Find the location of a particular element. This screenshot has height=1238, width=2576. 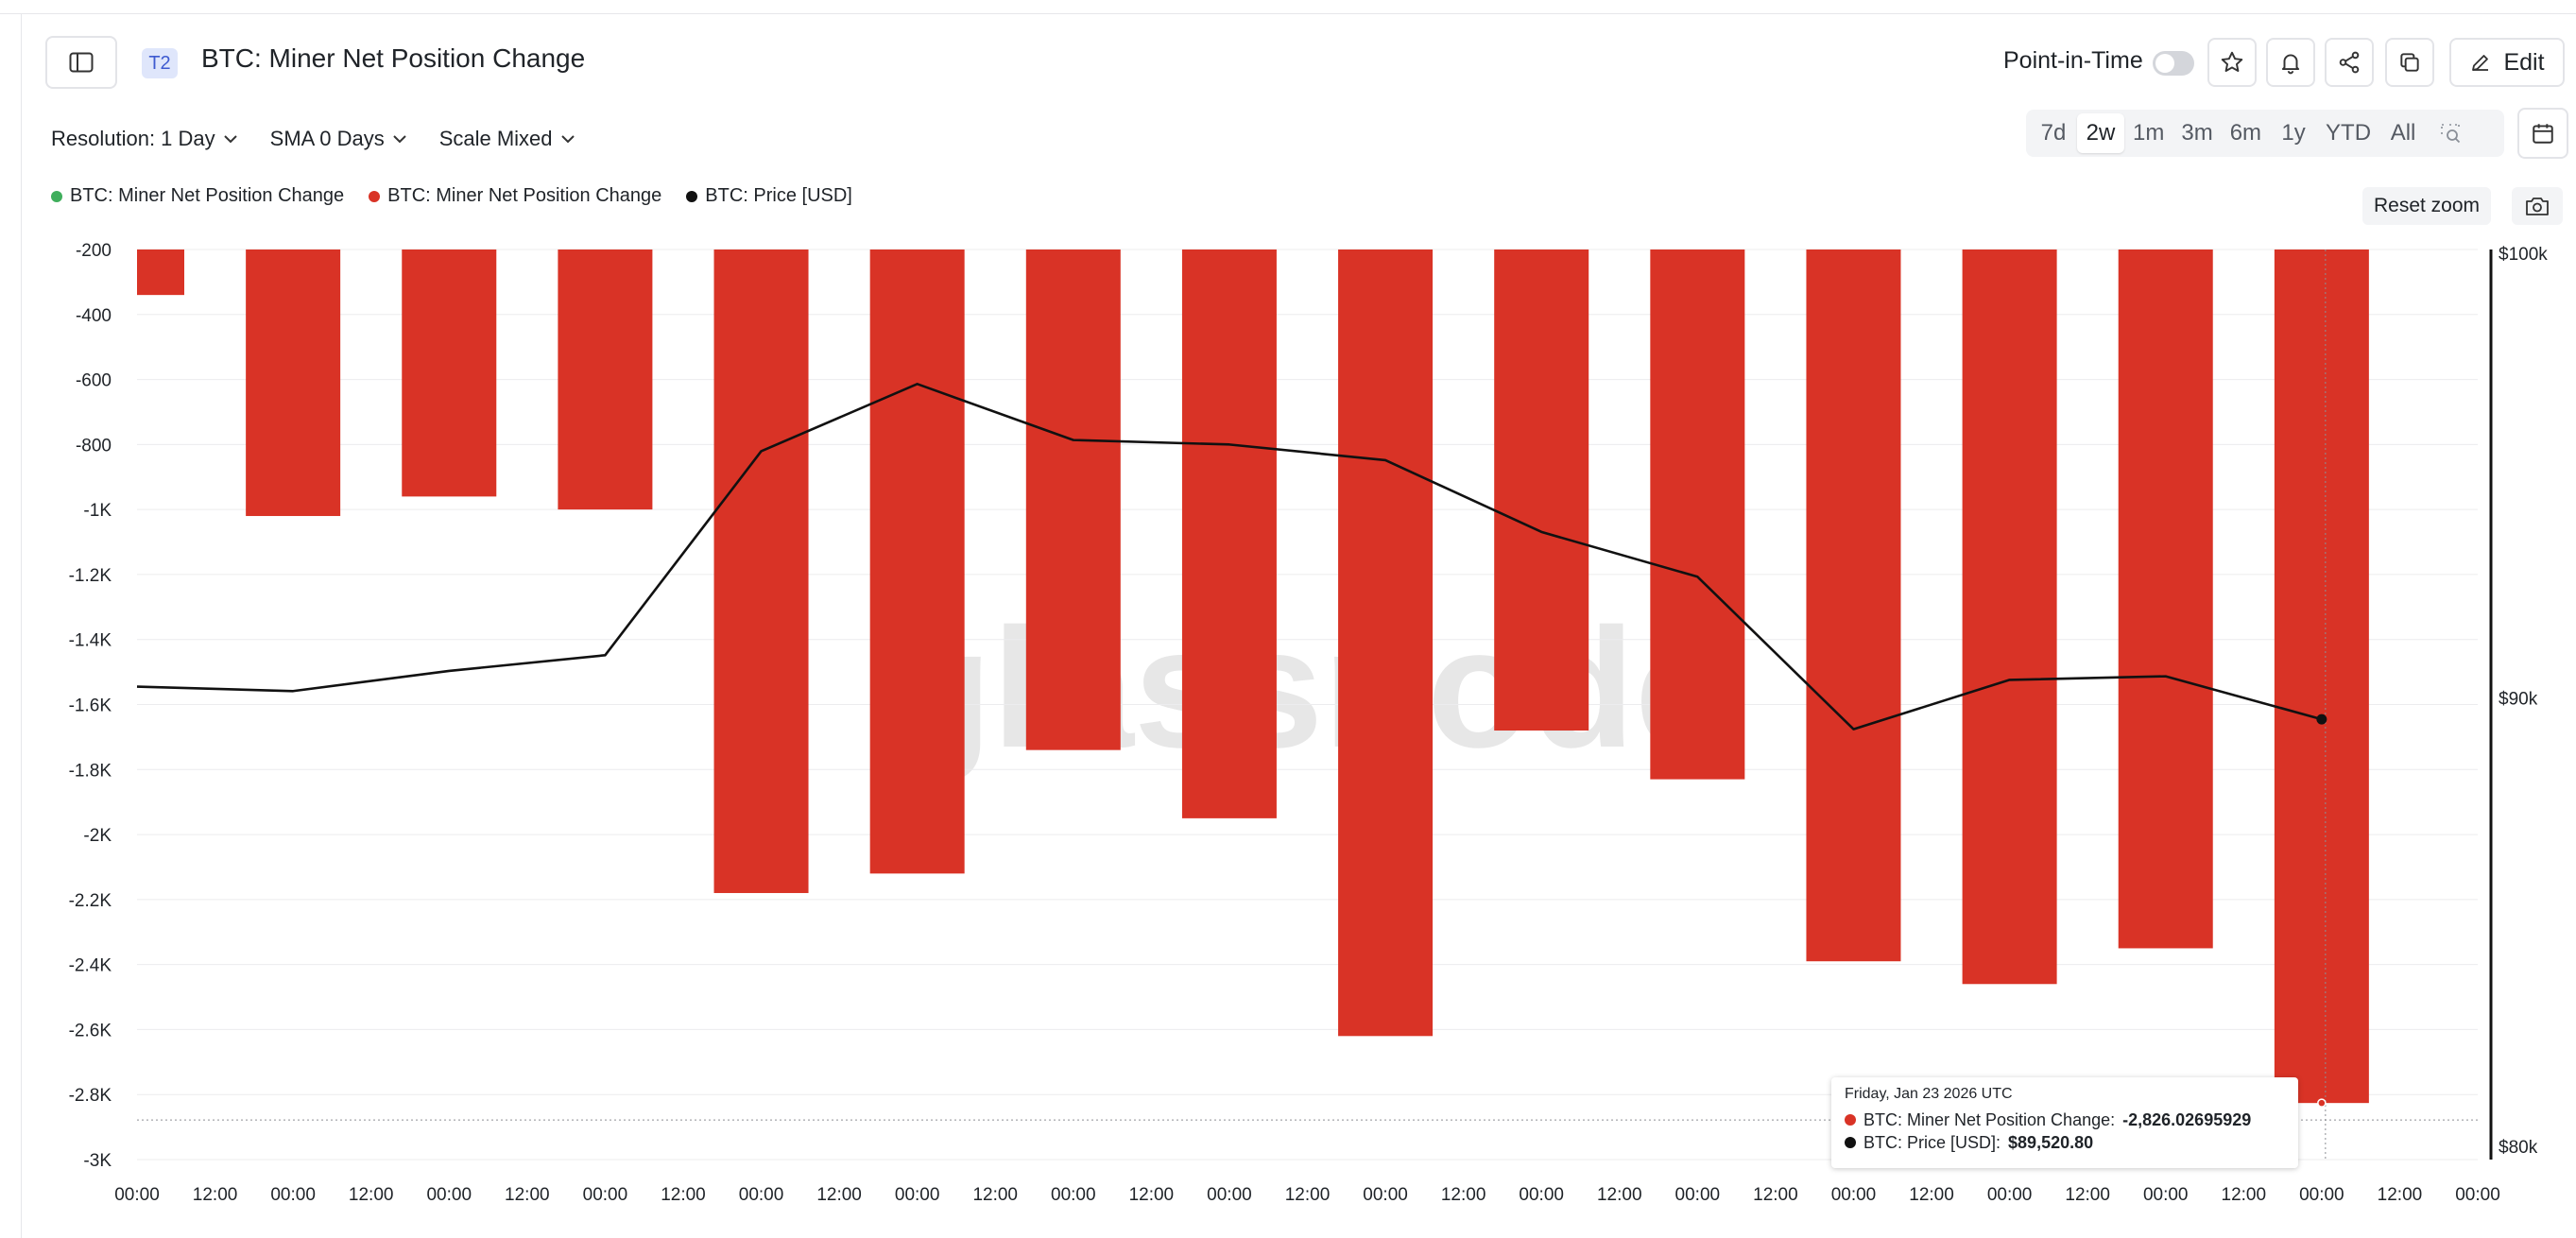

favorite-button is located at coordinates (2232, 63).